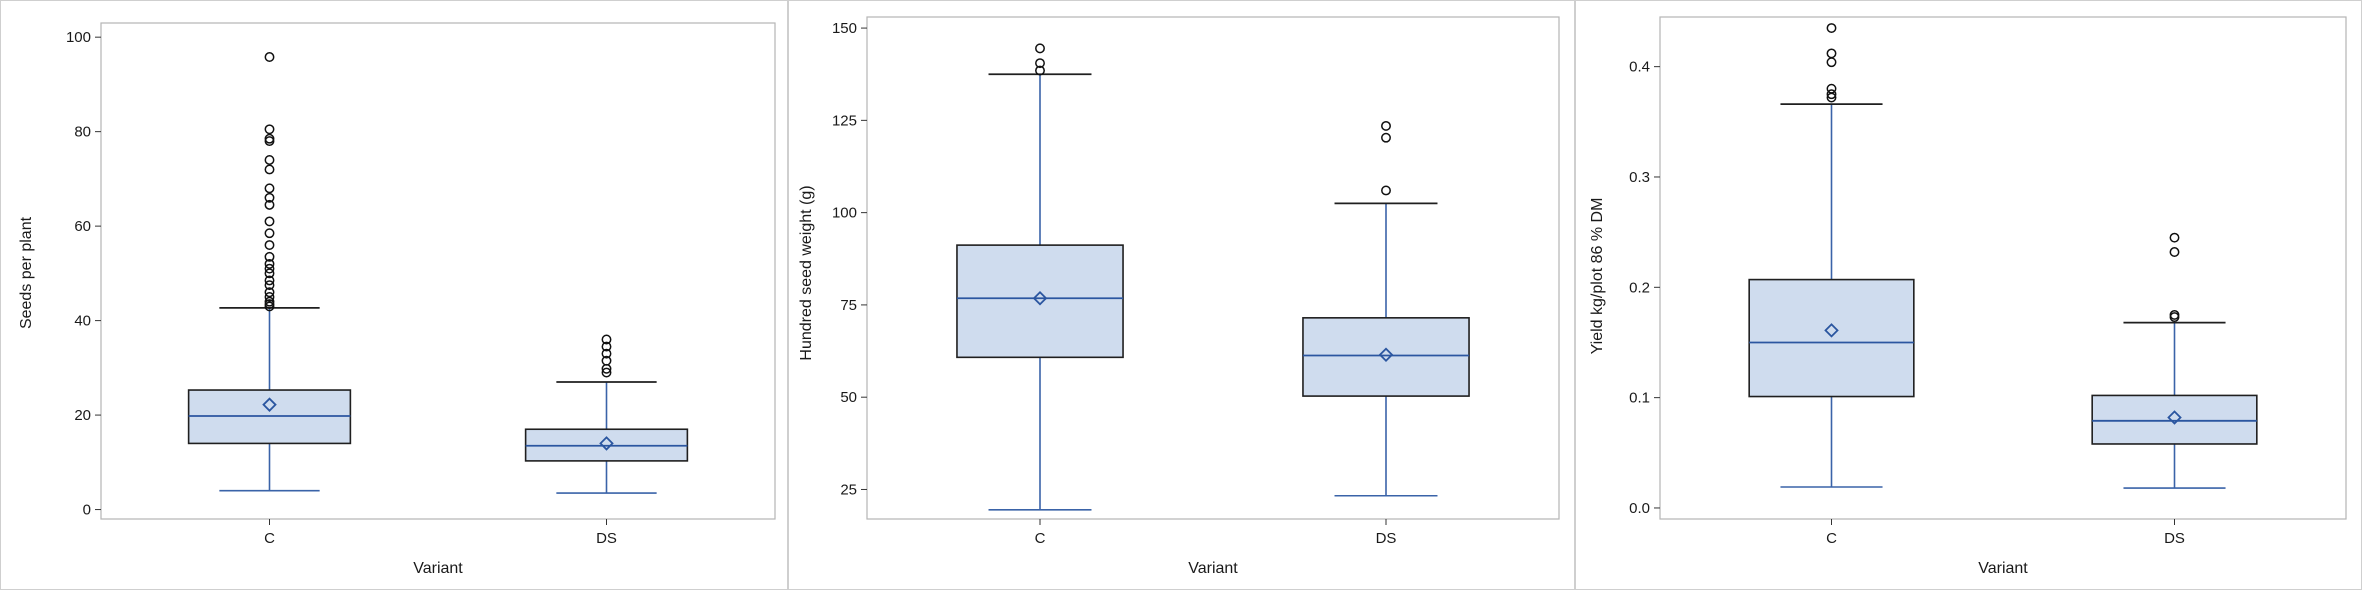 The height and width of the screenshot is (592, 2362). I want to click on y-tick-label: 80, so click(82, 132).